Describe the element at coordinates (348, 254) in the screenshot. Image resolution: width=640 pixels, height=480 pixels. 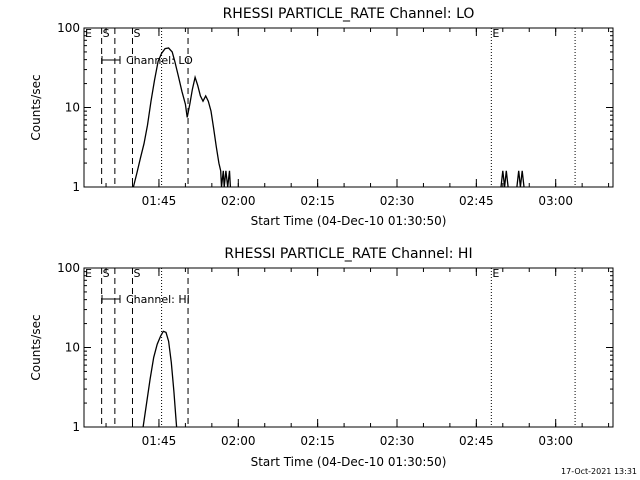
I see `chart-title: RHESSI PARTICLE_RATE Channel: HI` at that location.